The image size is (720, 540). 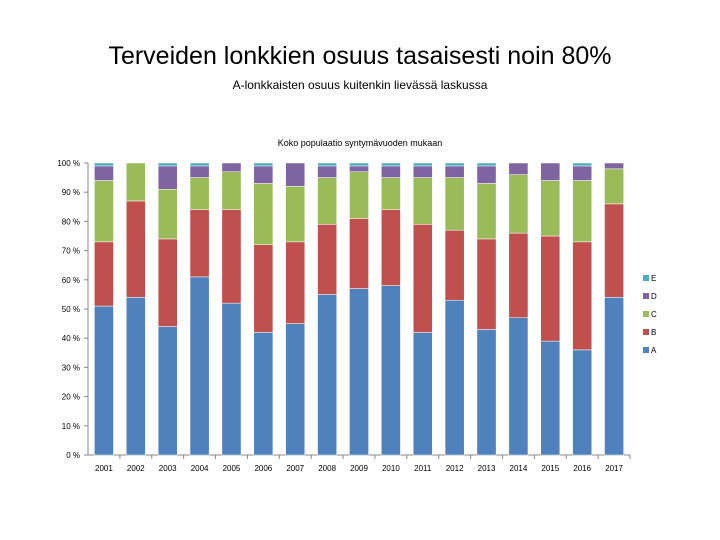 What do you see at coordinates (654, 350) in the screenshot?
I see `legend-label-a: A` at bounding box center [654, 350].